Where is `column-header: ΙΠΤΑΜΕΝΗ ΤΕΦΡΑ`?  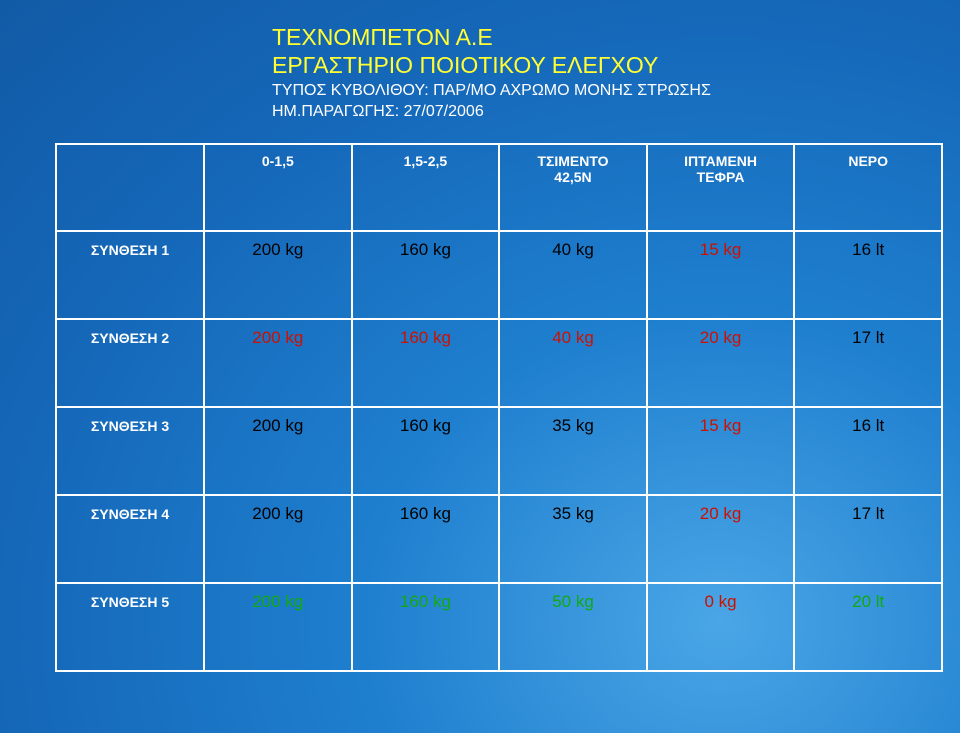 column-header: ΙΠΤΑΜΕΝΗ ΤΕΦΡΑ is located at coordinates (720, 187).